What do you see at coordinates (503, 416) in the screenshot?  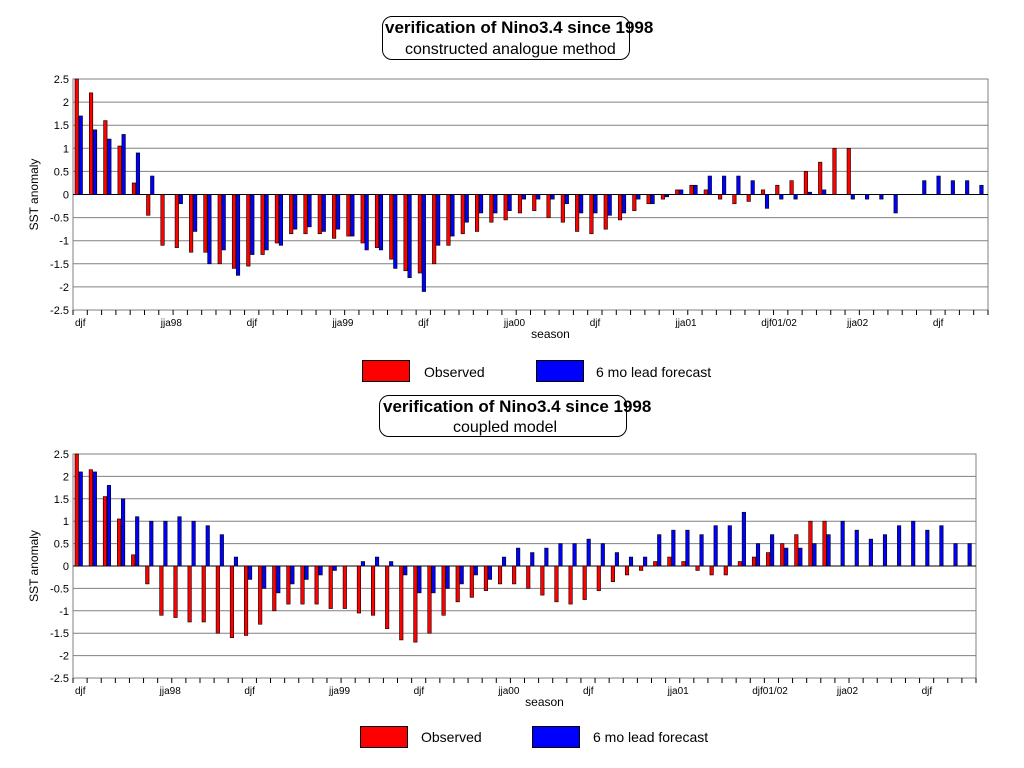 I see `chart2-title-box` at bounding box center [503, 416].